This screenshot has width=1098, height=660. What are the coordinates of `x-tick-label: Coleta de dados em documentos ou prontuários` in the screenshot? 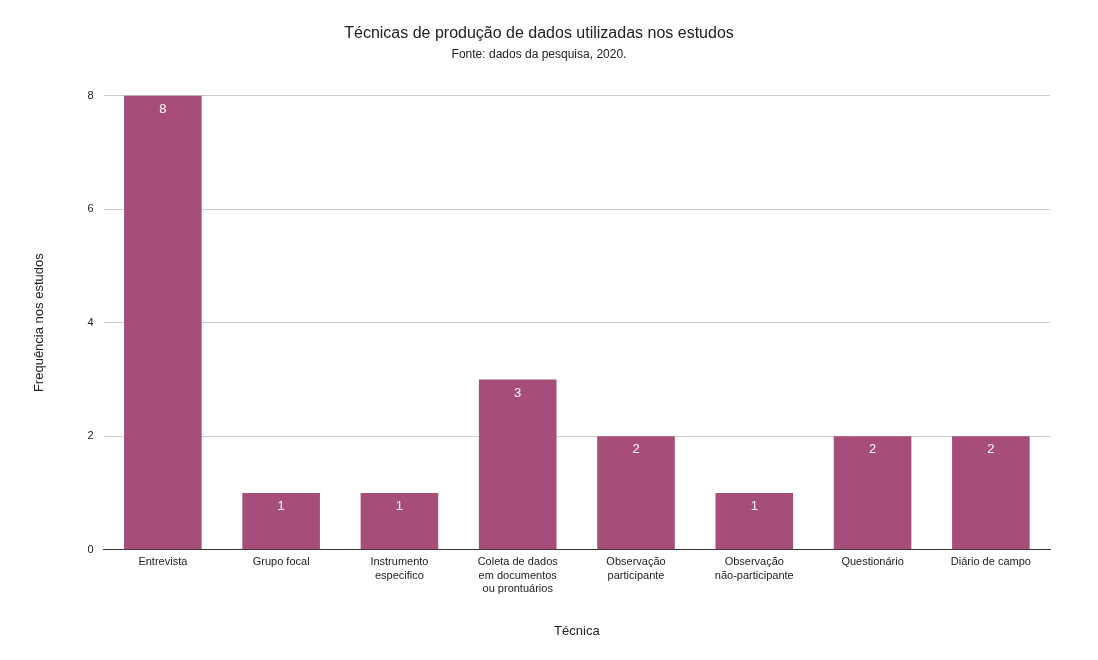 It's located at (518, 574).